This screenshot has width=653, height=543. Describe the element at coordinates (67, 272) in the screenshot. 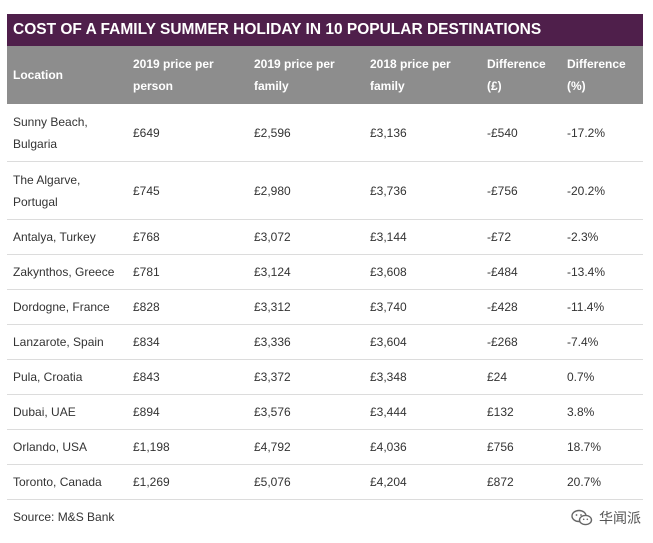

I see `cell-location: Zakynthos, Greece` at that location.